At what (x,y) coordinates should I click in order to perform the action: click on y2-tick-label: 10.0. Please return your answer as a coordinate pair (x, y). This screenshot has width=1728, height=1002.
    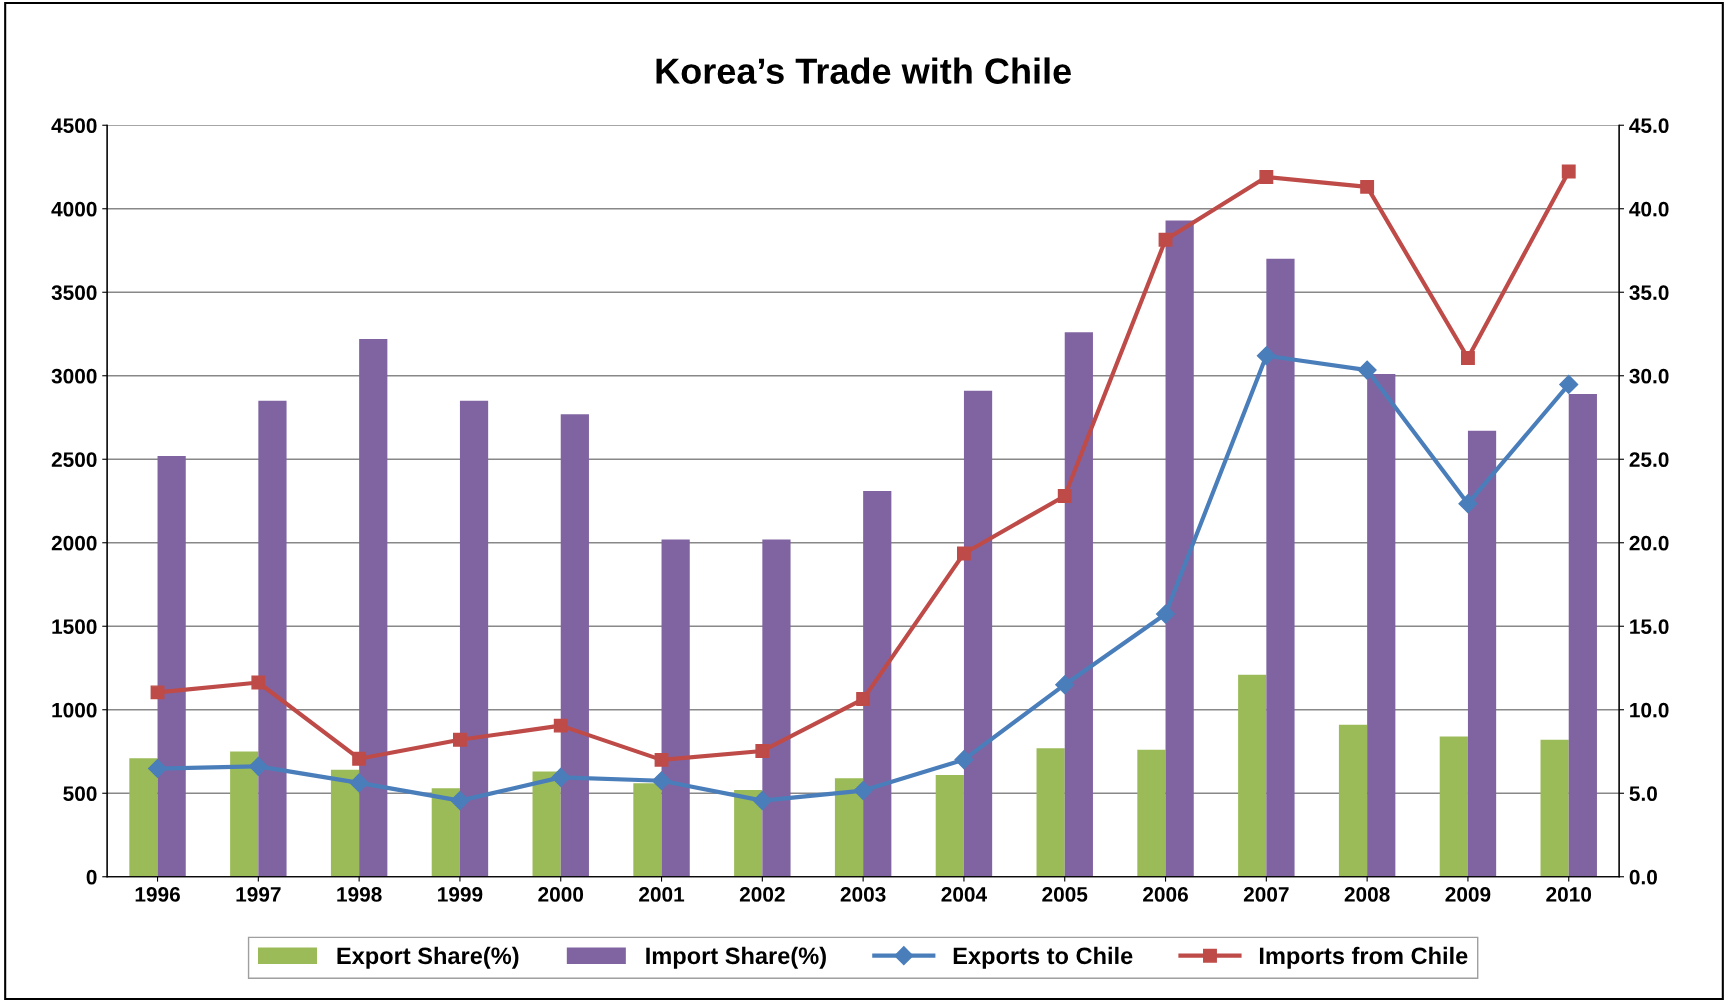
    Looking at the image, I should click on (1649, 710).